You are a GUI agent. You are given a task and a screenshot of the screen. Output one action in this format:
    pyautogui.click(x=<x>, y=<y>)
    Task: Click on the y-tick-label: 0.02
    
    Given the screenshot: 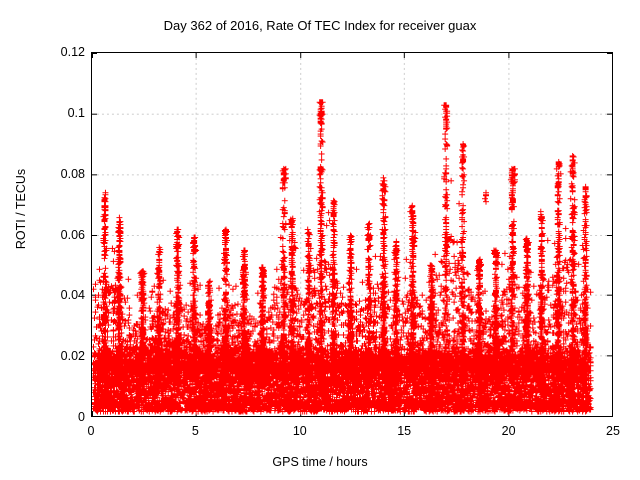 What is the action you would take?
    pyautogui.click(x=72, y=356)
    